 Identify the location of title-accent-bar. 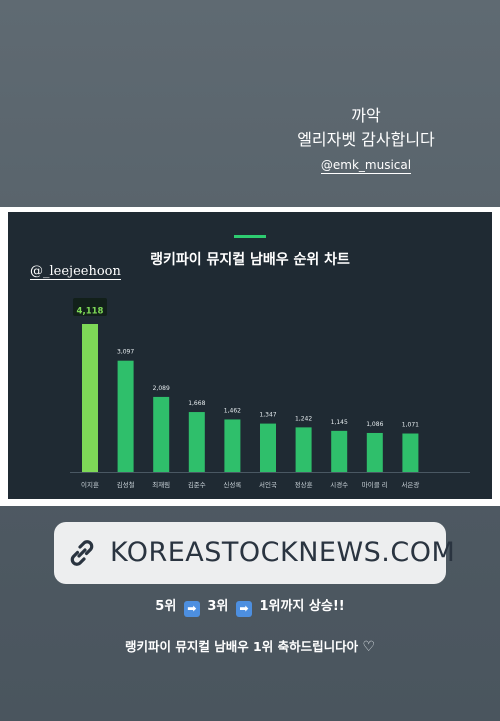
(250, 236).